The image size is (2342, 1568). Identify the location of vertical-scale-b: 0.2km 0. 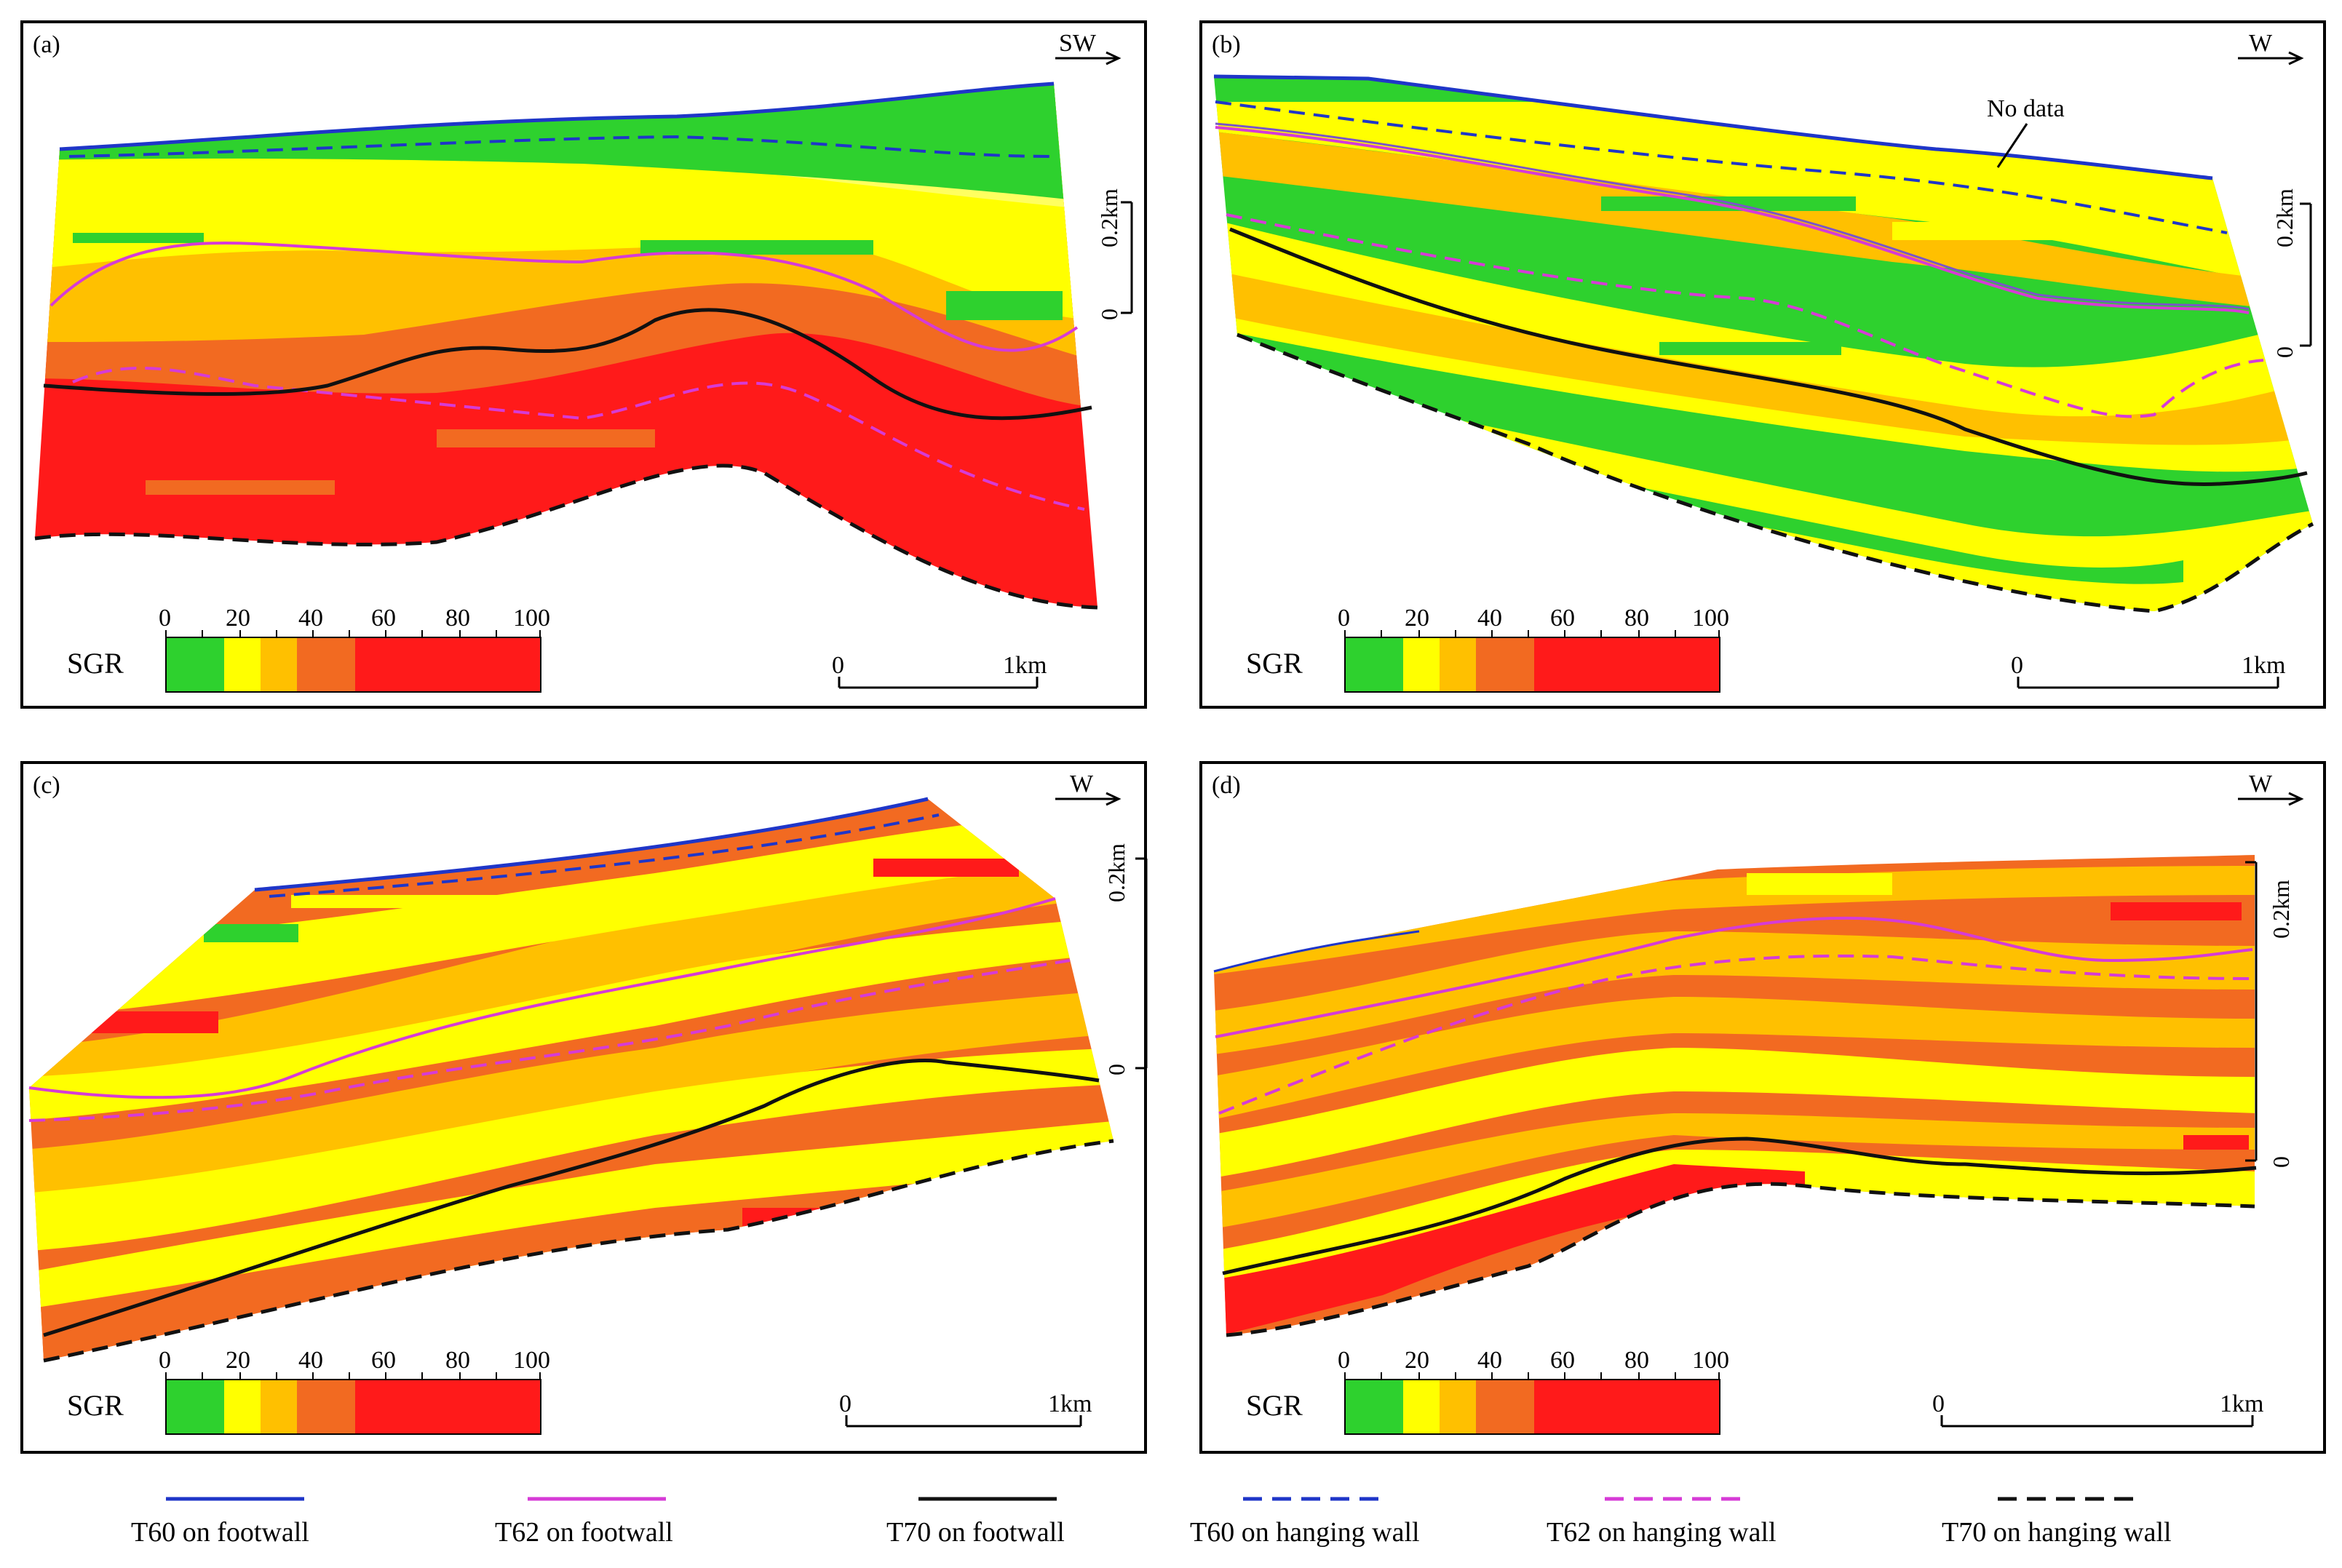
(2291, 273).